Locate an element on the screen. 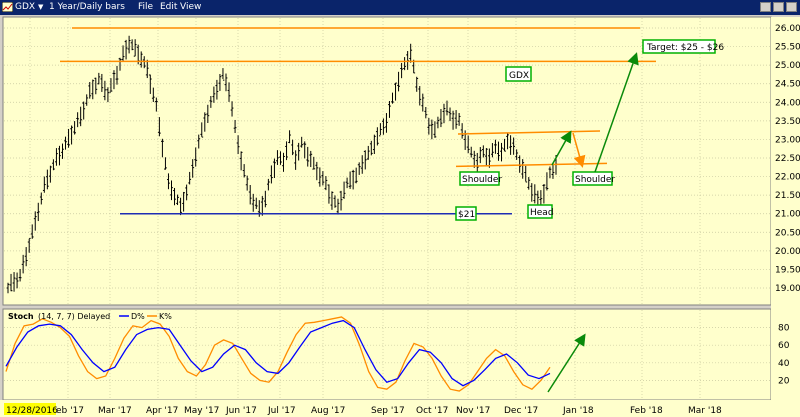  minimize-button is located at coordinates (765, 7).